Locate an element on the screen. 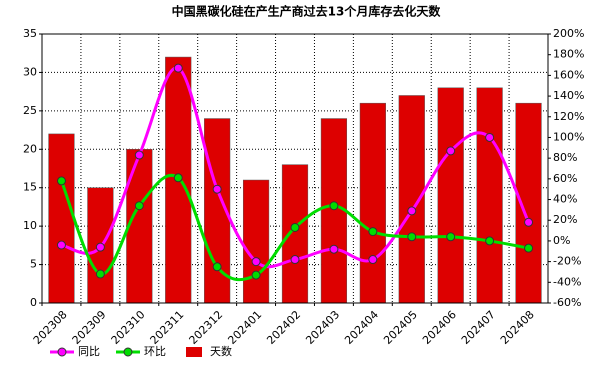  legend-label: 天数 is located at coordinates (221, 351).